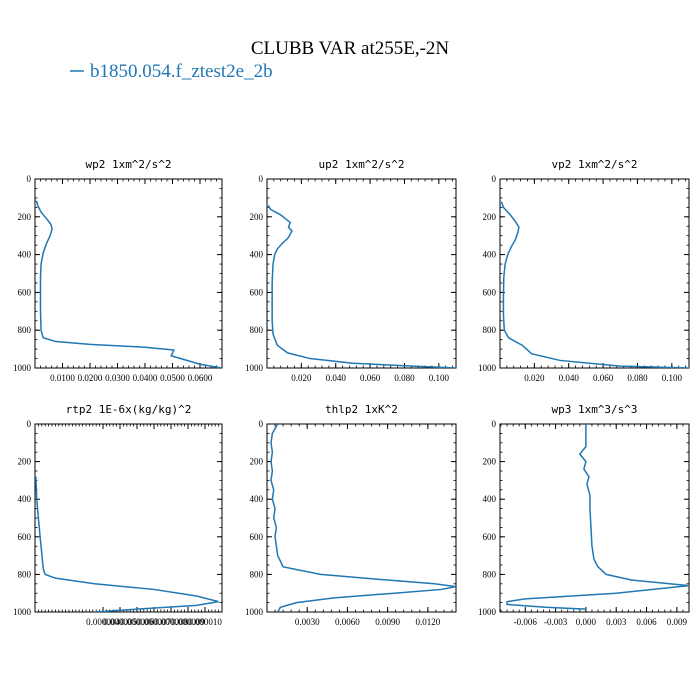 The image size is (700, 700). Describe the element at coordinates (128, 164) in the screenshot. I see `panel-title: wp2 1xm^2/s^2` at that location.